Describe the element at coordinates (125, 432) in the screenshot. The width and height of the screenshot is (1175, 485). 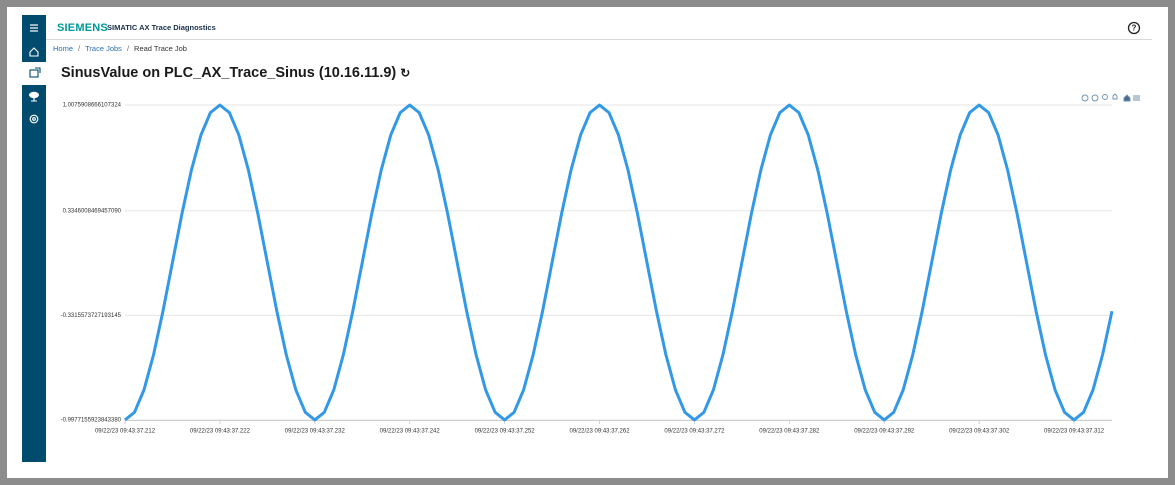
I see `x-tick-label: 09/22/23 09:43:37.212` at that location.